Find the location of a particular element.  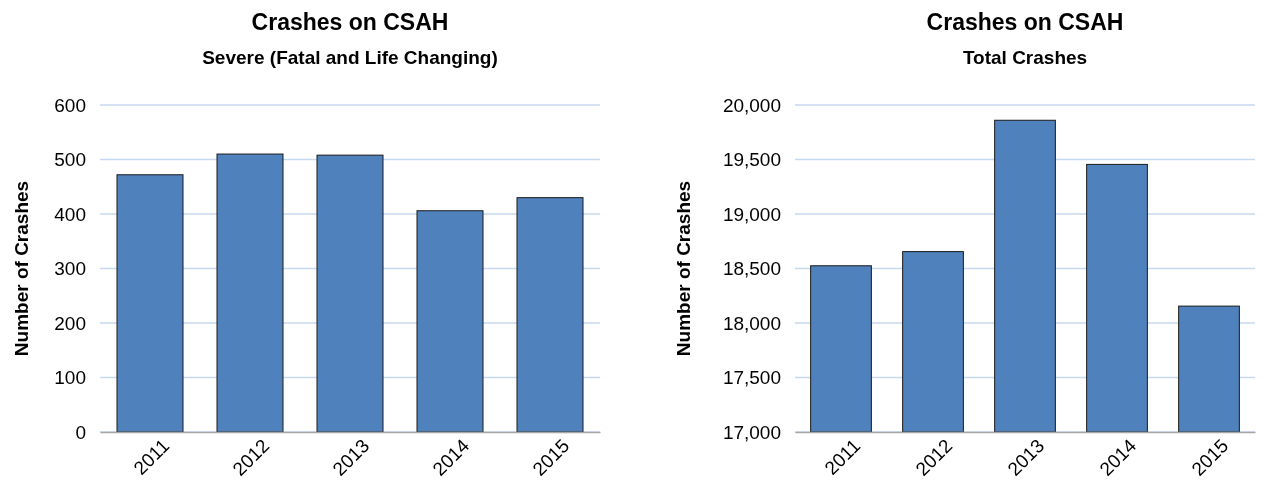

y-tick-label: 500 is located at coordinates (70, 160).